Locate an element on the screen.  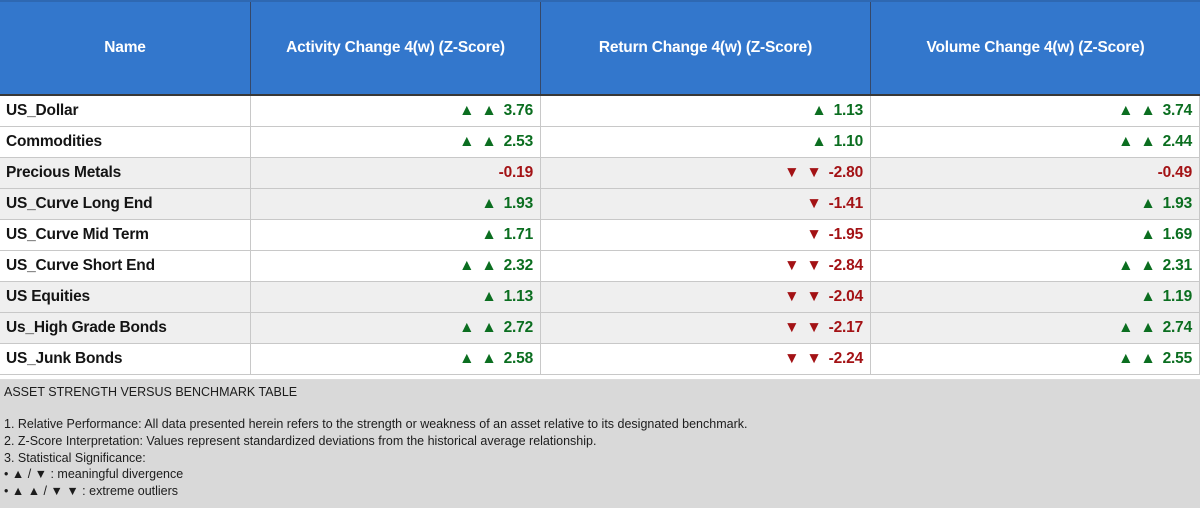
legend-meaningful-divergence: • ▲ / ▼ : meaningful divergence is located at coordinates (94, 474).